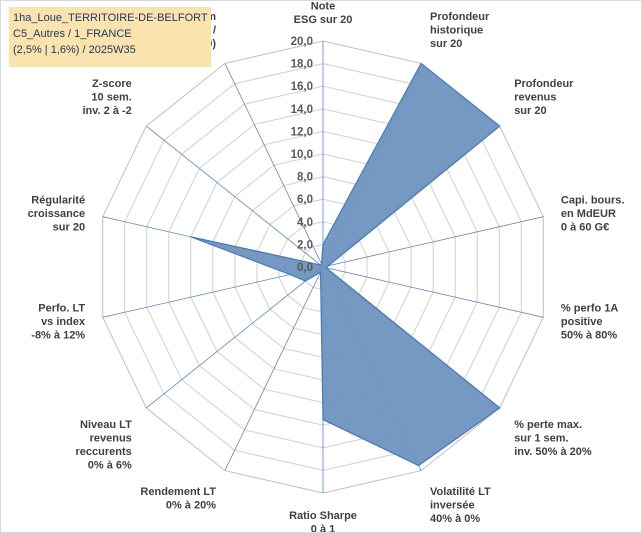 The image size is (642, 533). What do you see at coordinates (305, 200) in the screenshot?
I see `tick-label: 6,0` at bounding box center [305, 200].